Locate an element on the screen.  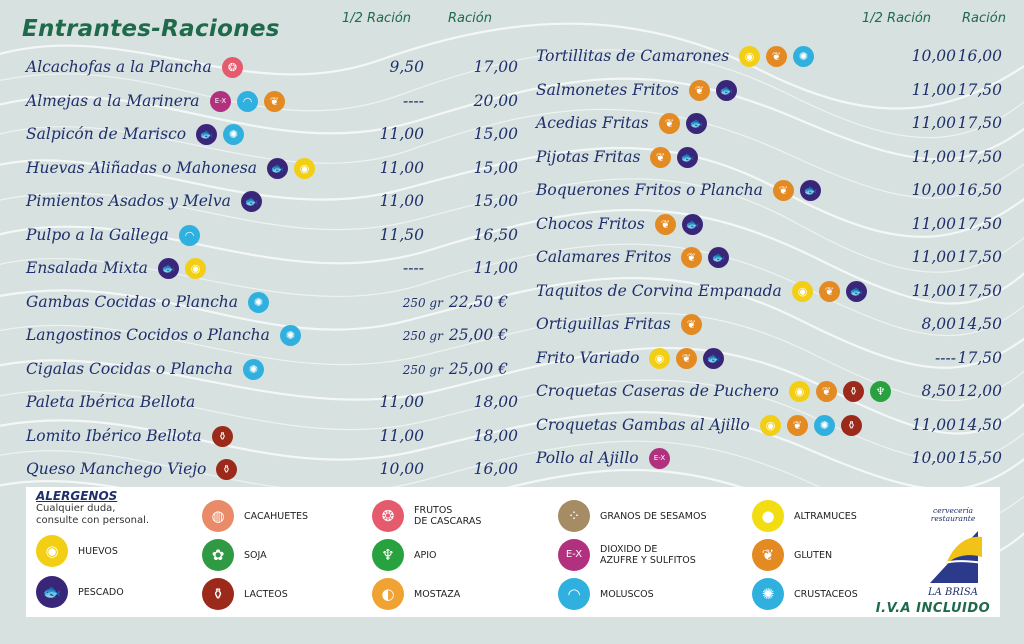
dish-row: Alcachofas a la Plancha ❂ 9,50 17,00 is located at coordinates (272, 67).